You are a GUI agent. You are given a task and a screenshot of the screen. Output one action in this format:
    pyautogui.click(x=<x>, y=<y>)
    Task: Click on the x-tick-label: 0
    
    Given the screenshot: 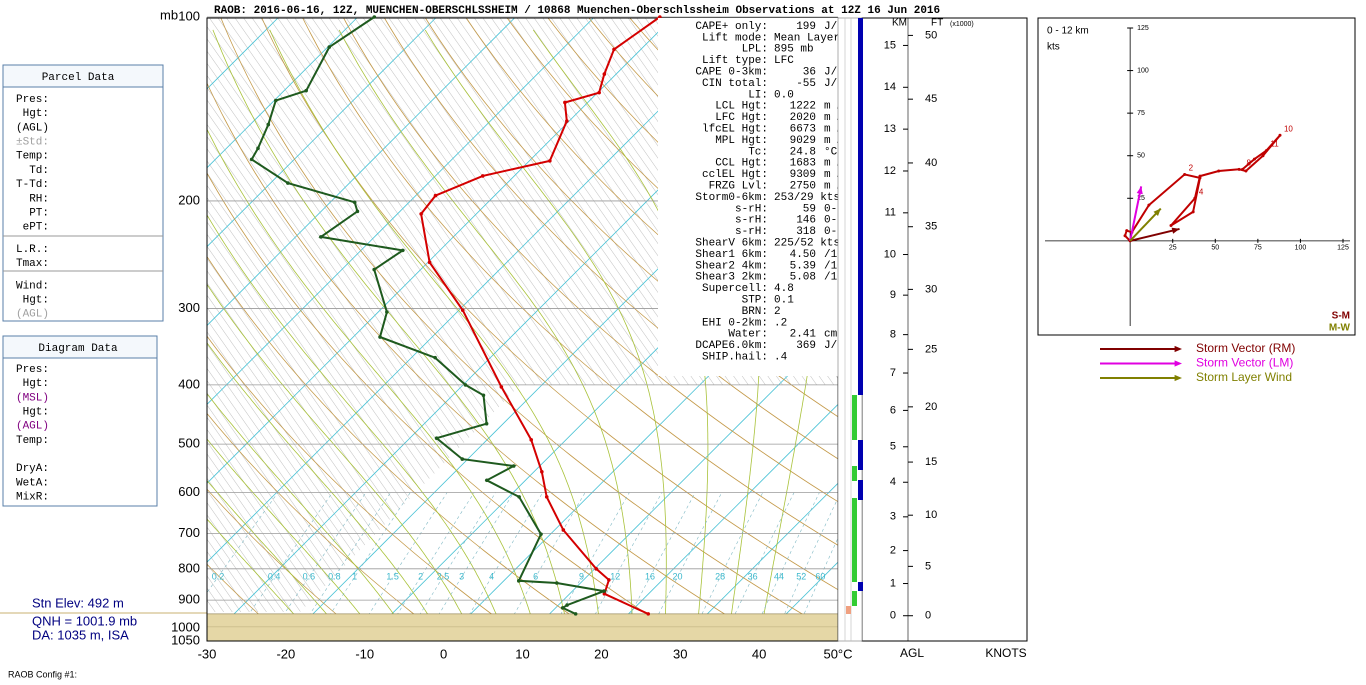 What is the action you would take?
    pyautogui.click(x=443, y=653)
    